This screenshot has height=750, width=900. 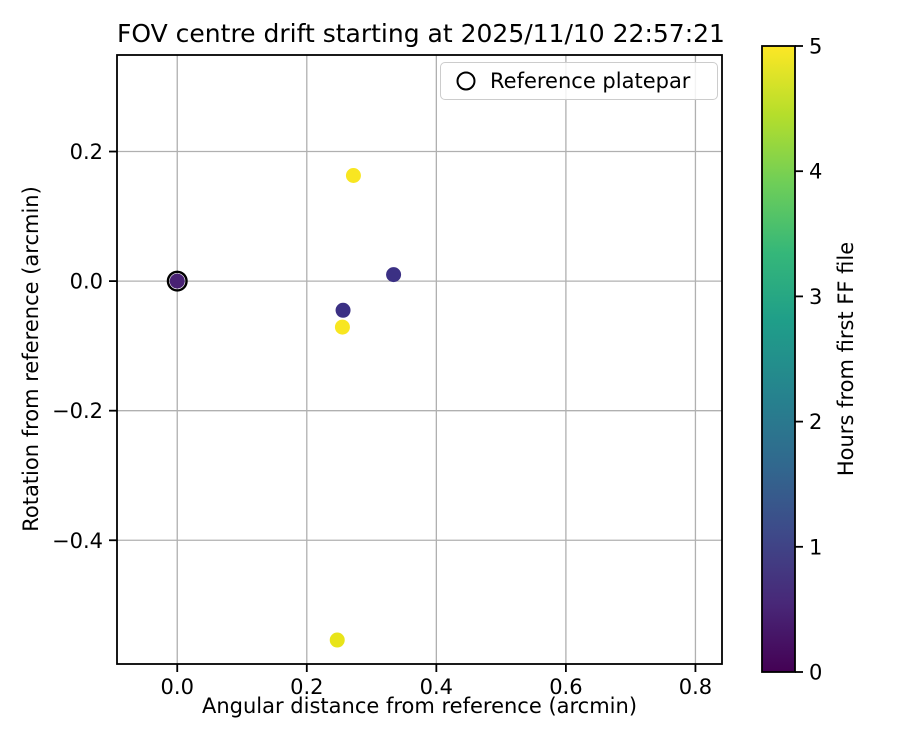 What do you see at coordinates (177, 687) in the screenshot?
I see `x-tick-label: 0.0` at bounding box center [177, 687].